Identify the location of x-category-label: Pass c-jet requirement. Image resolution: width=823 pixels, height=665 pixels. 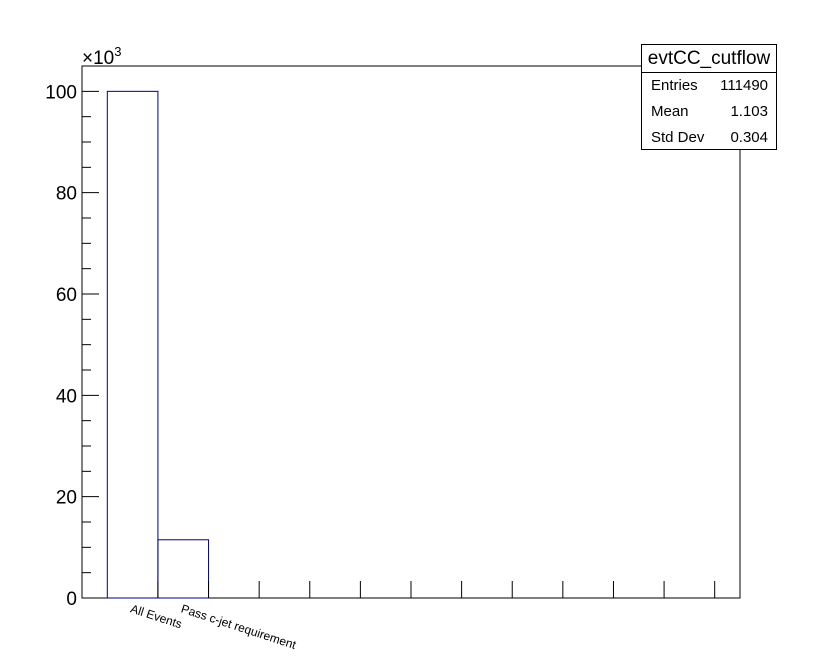
(238, 627).